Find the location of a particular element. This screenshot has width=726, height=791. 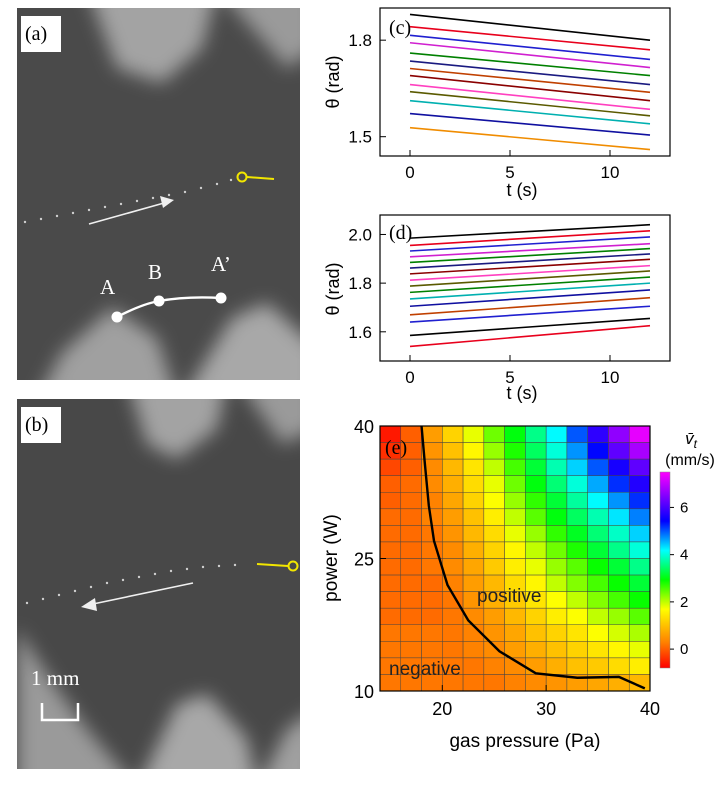

chart-d-frame is located at coordinates (525, 288).